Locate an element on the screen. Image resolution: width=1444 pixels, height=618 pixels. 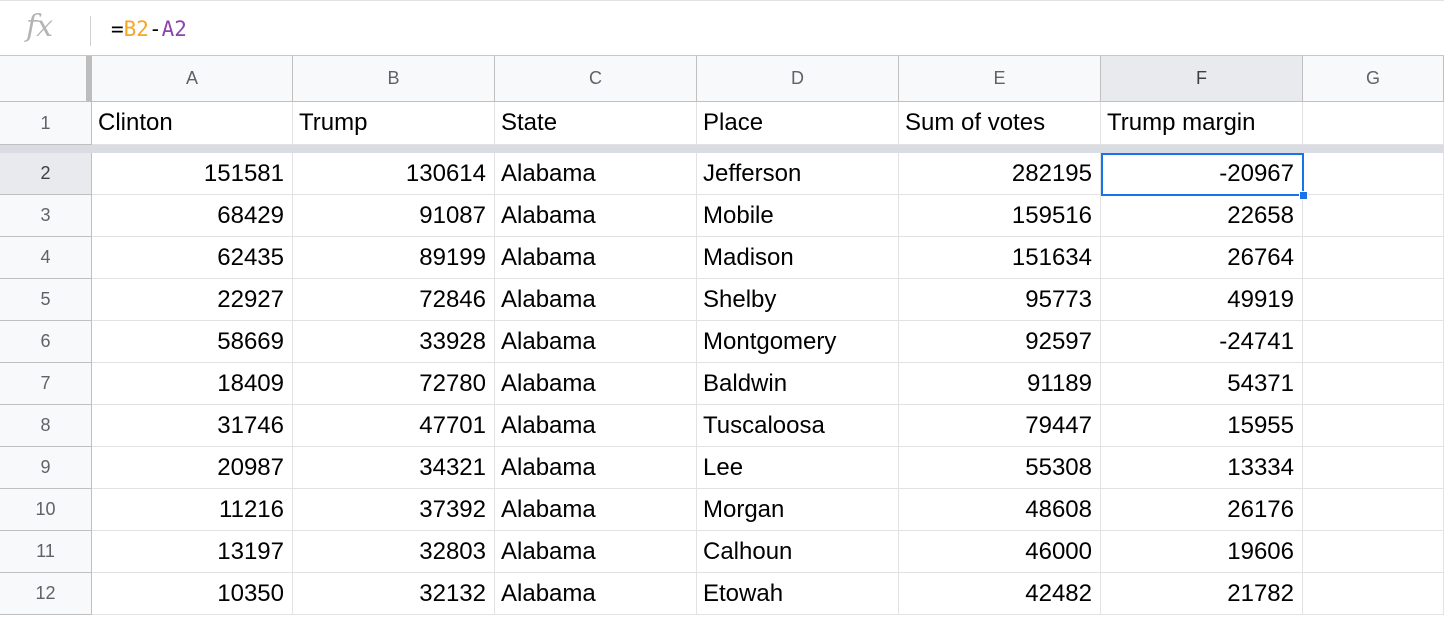
table-cell: 91087 is located at coordinates (394, 216).